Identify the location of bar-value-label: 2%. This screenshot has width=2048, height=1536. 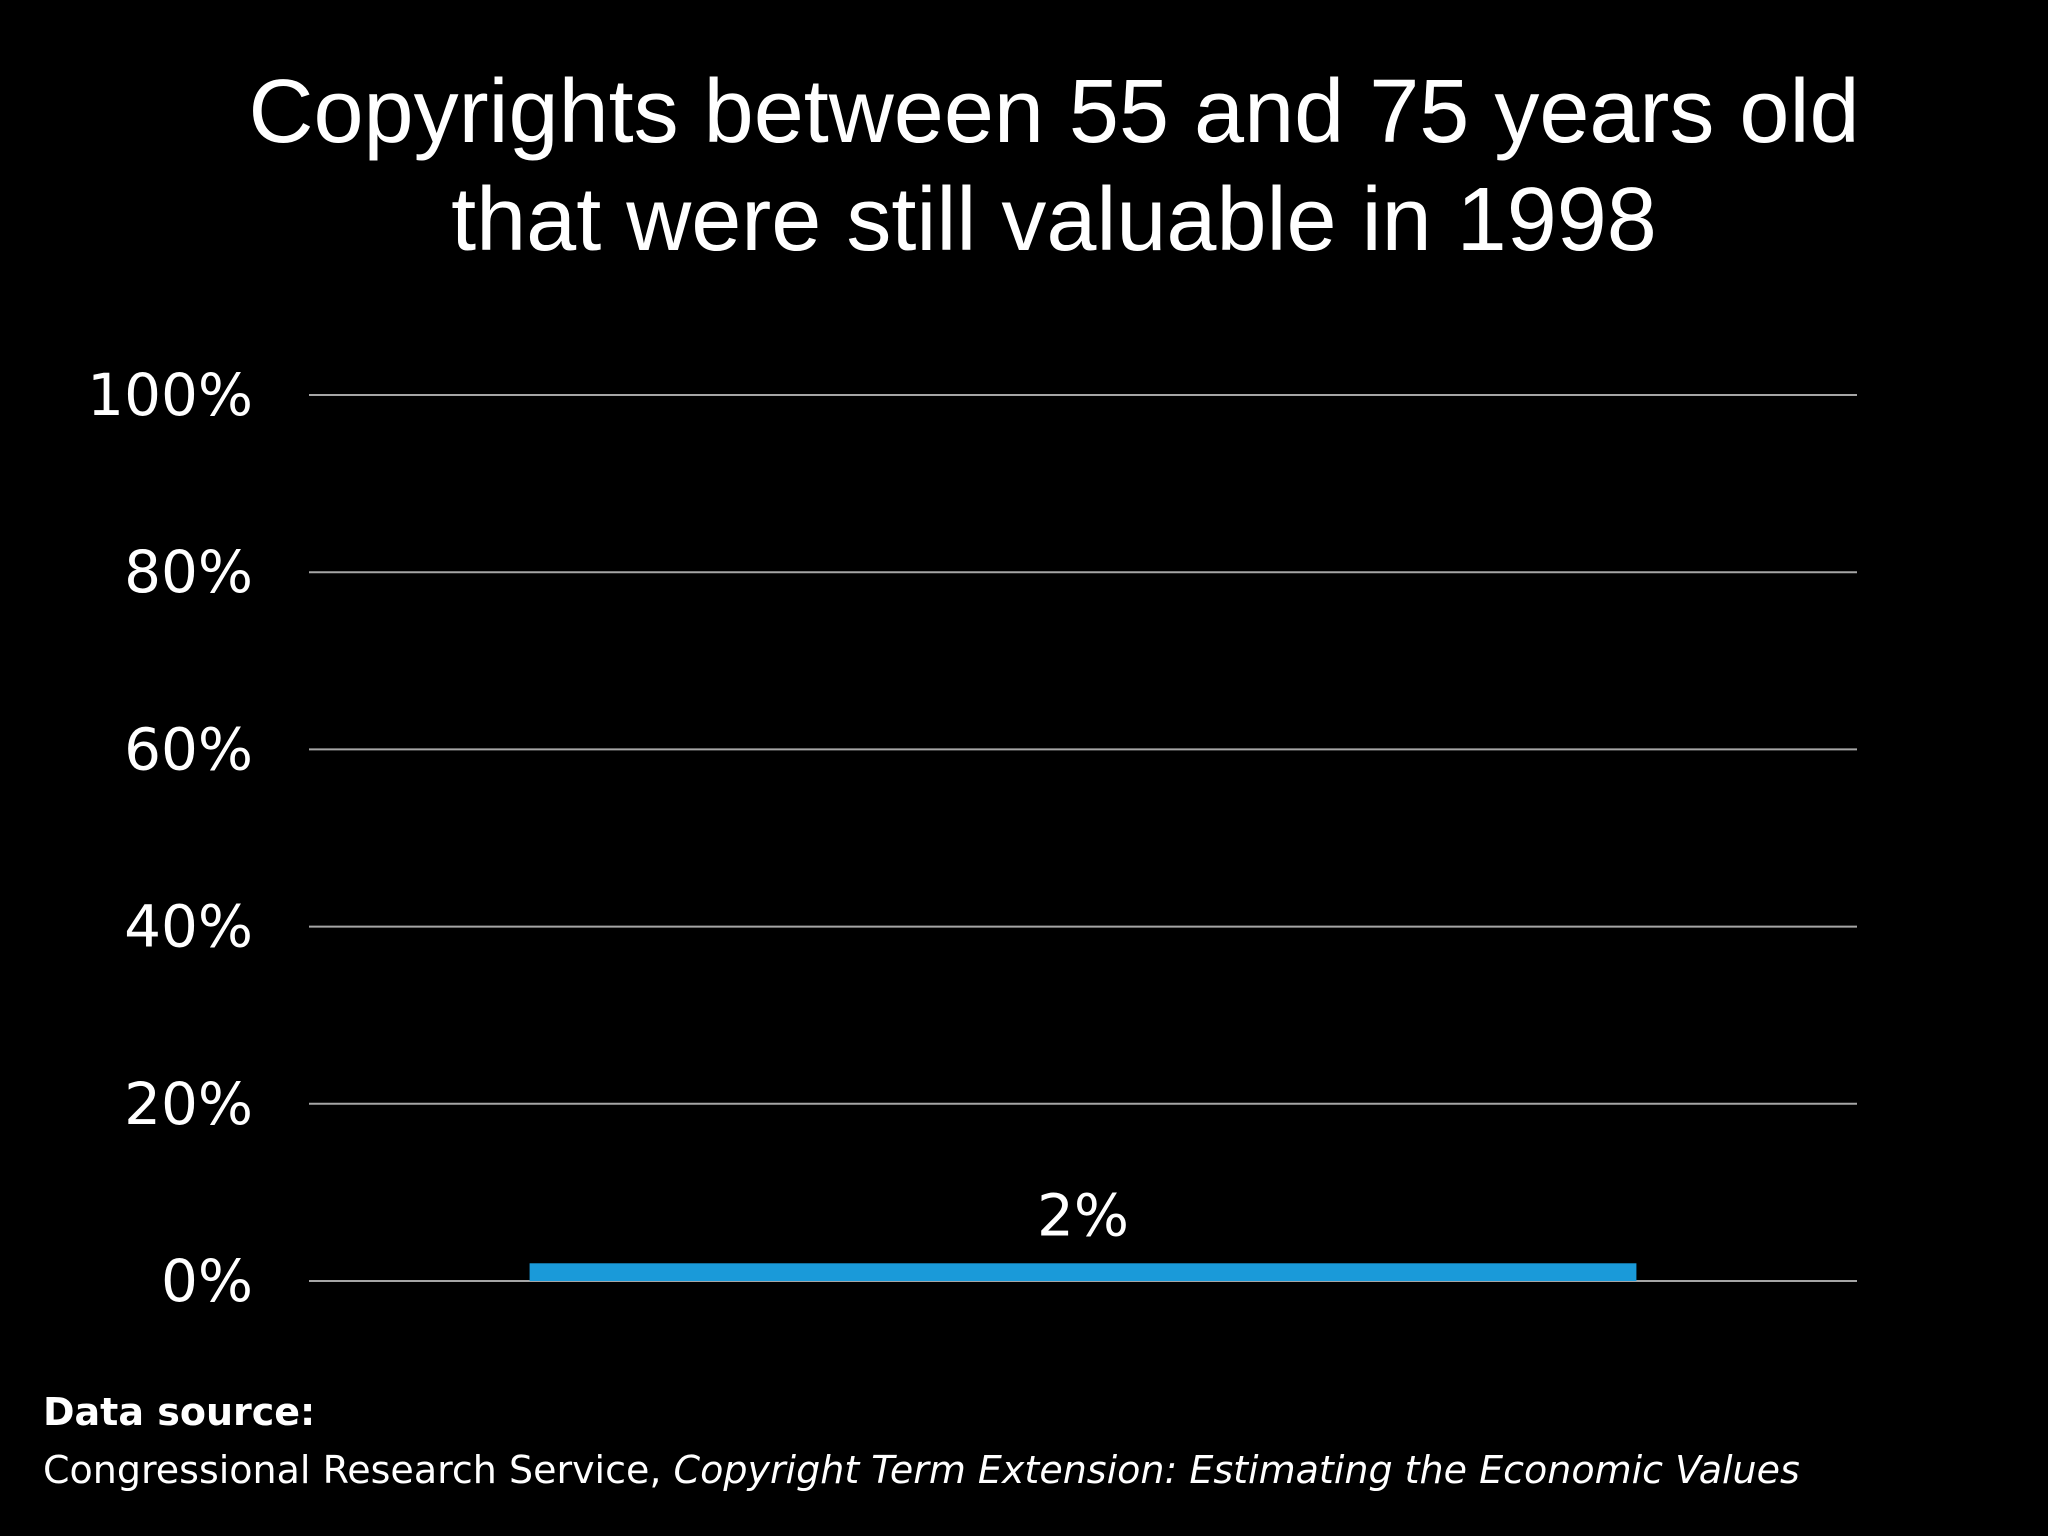
(1083, 1215).